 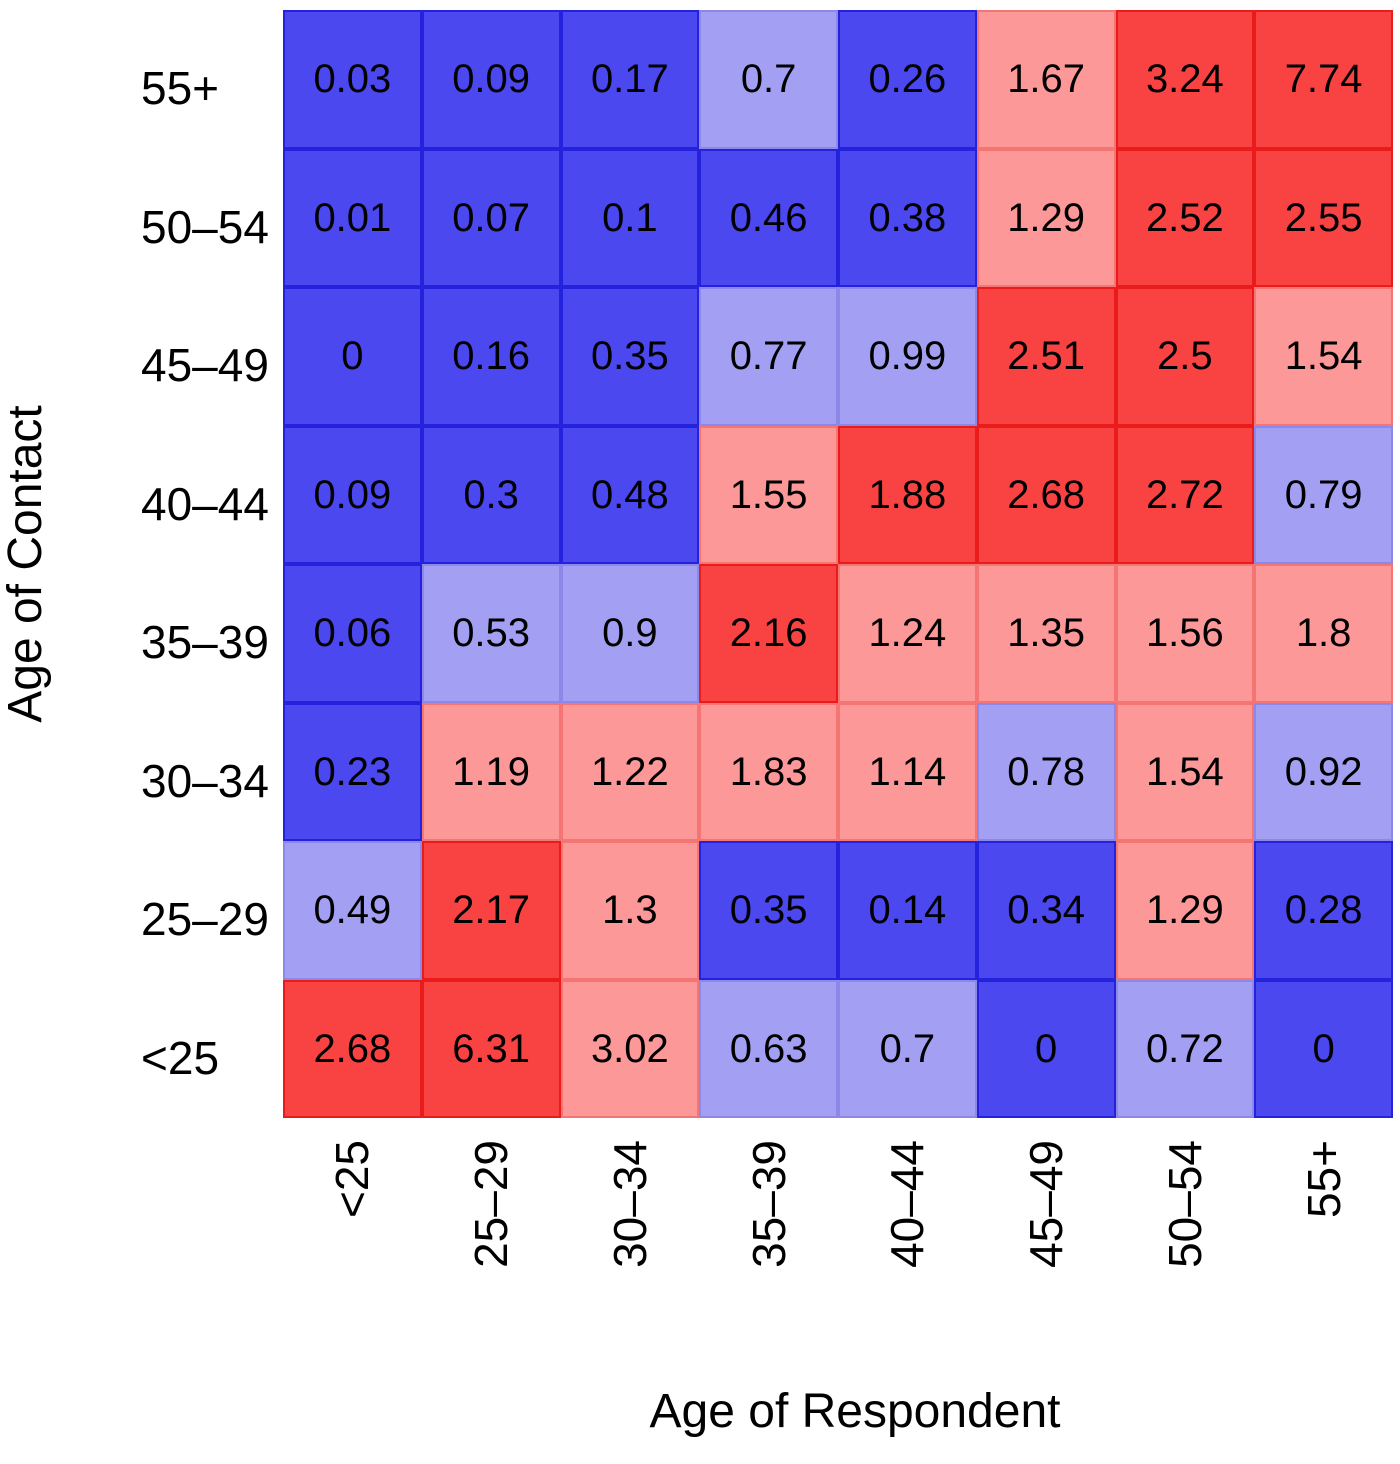 What do you see at coordinates (491, 356) in the screenshot?
I see `heatmap-cell: 0.16` at bounding box center [491, 356].